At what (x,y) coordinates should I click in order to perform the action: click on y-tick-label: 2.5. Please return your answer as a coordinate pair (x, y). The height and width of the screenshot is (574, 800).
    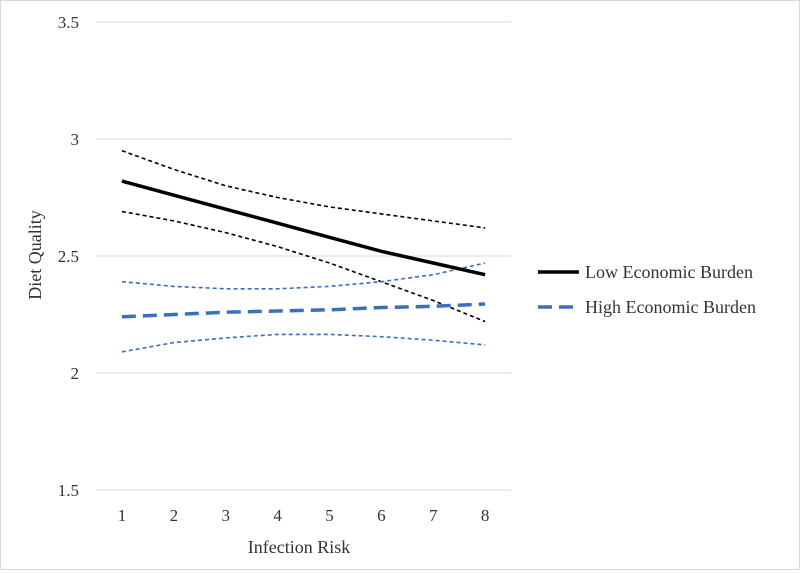
    Looking at the image, I should click on (68, 256).